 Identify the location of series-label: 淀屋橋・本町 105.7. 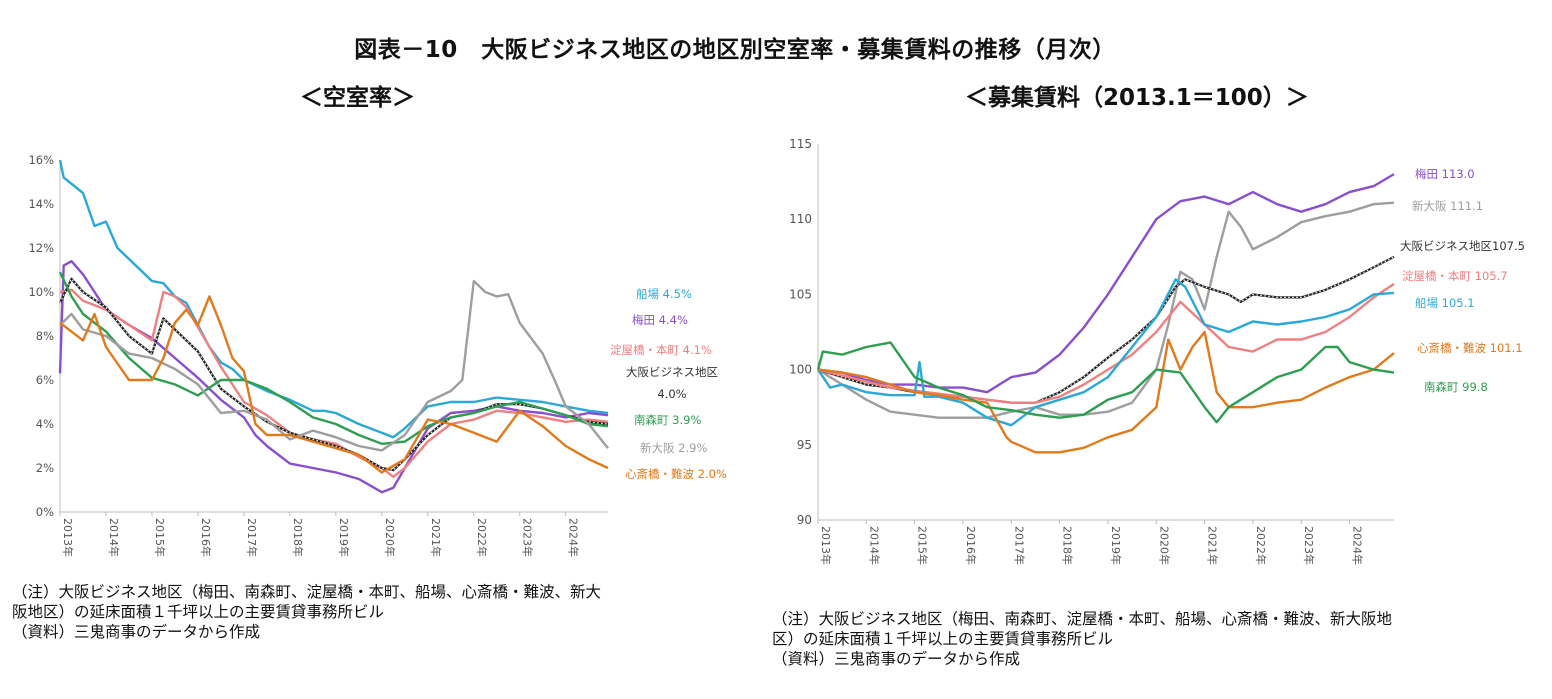
(1455, 276).